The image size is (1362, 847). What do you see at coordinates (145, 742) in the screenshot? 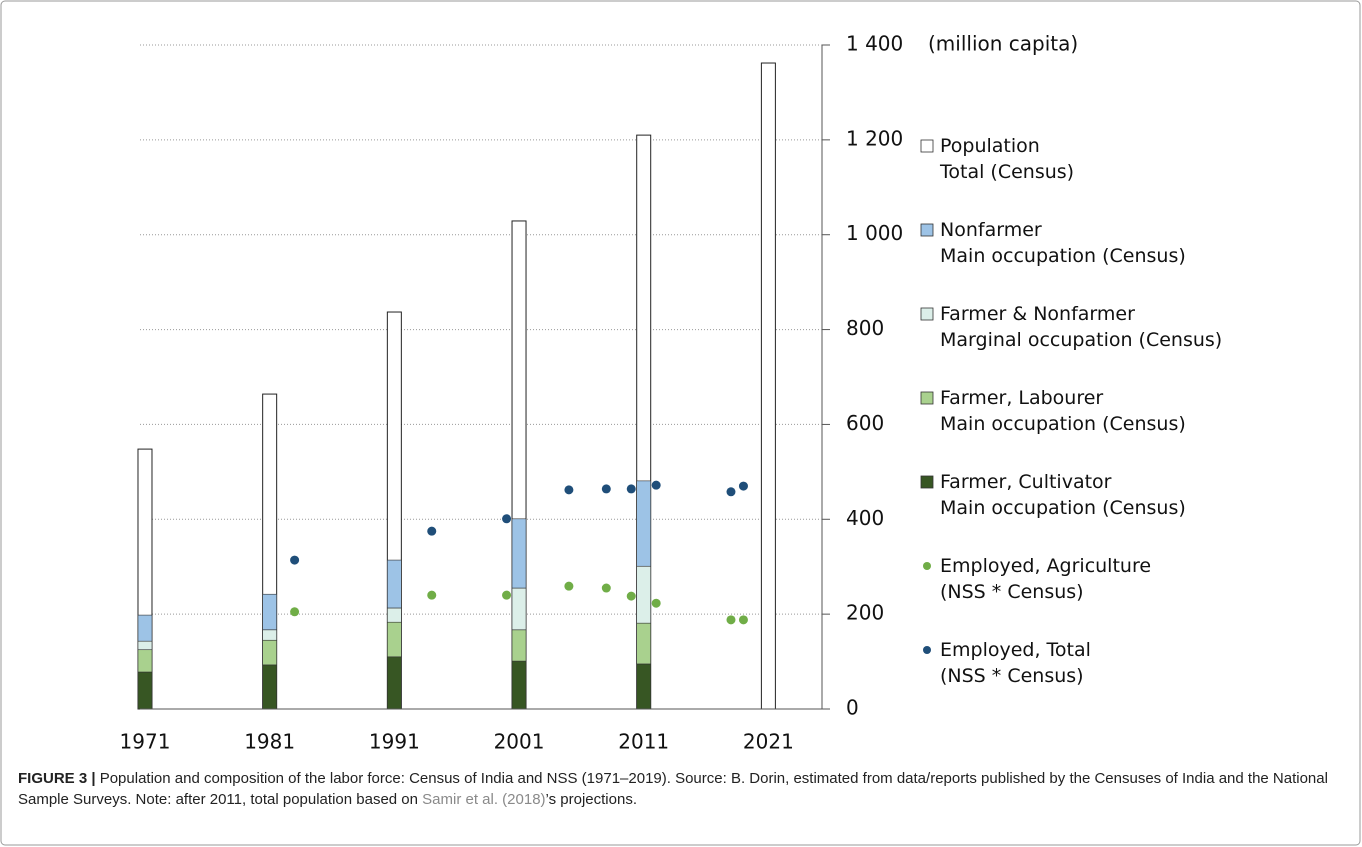
I see `x-tick-label: 1971` at bounding box center [145, 742].